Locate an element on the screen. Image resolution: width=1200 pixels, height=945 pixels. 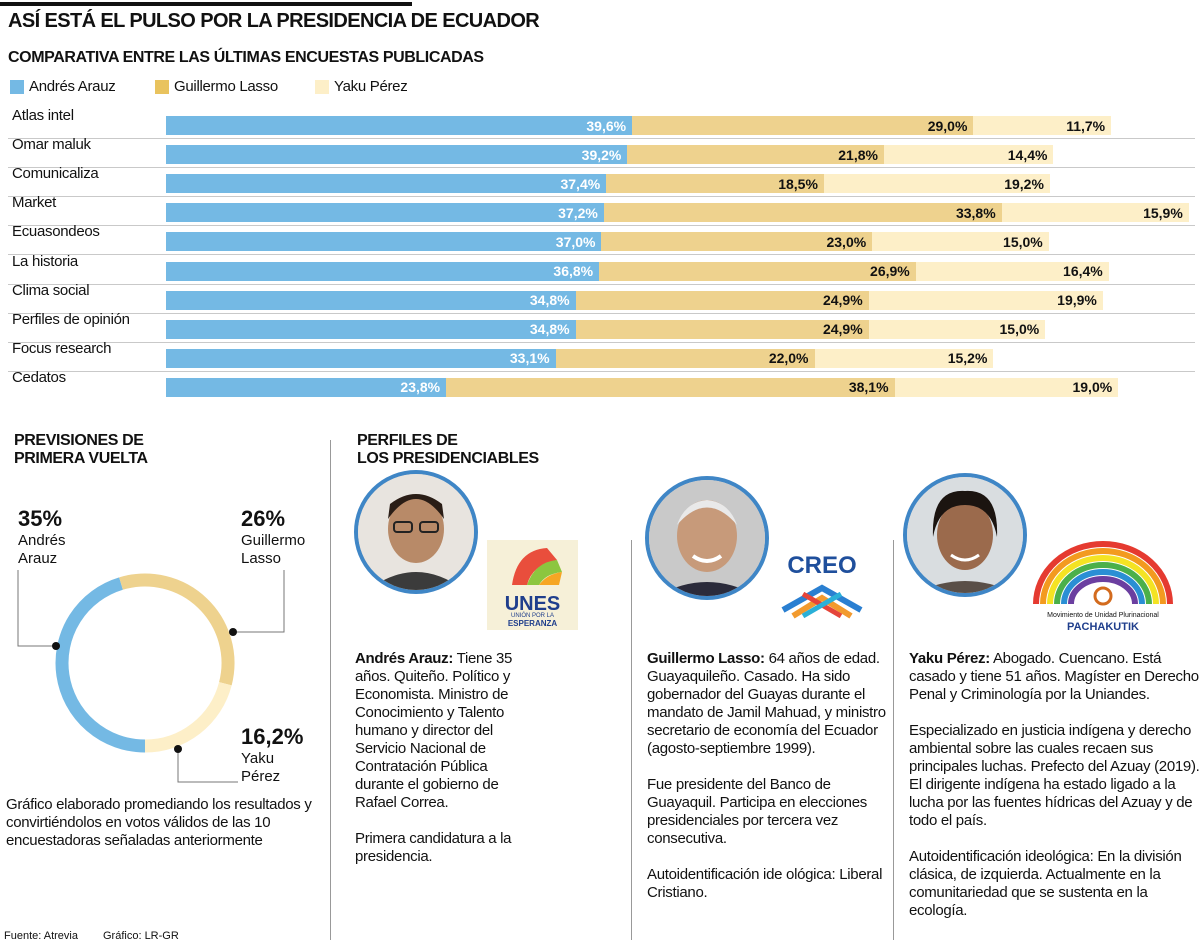
bar-segment: 39,6% is located at coordinates (399, 125).